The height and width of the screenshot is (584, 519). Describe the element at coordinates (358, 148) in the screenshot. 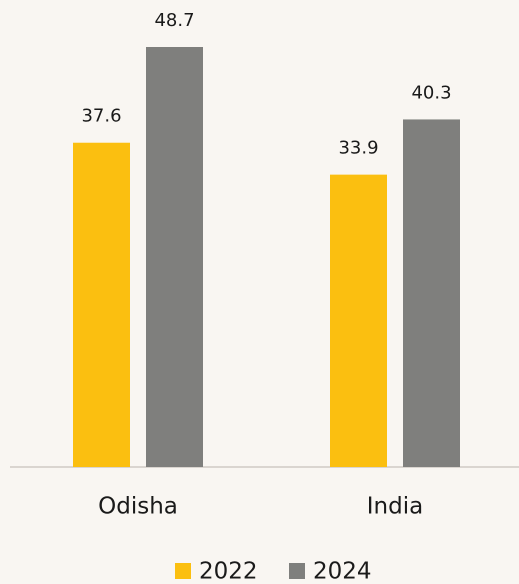

I see `data-label: 33.9` at that location.